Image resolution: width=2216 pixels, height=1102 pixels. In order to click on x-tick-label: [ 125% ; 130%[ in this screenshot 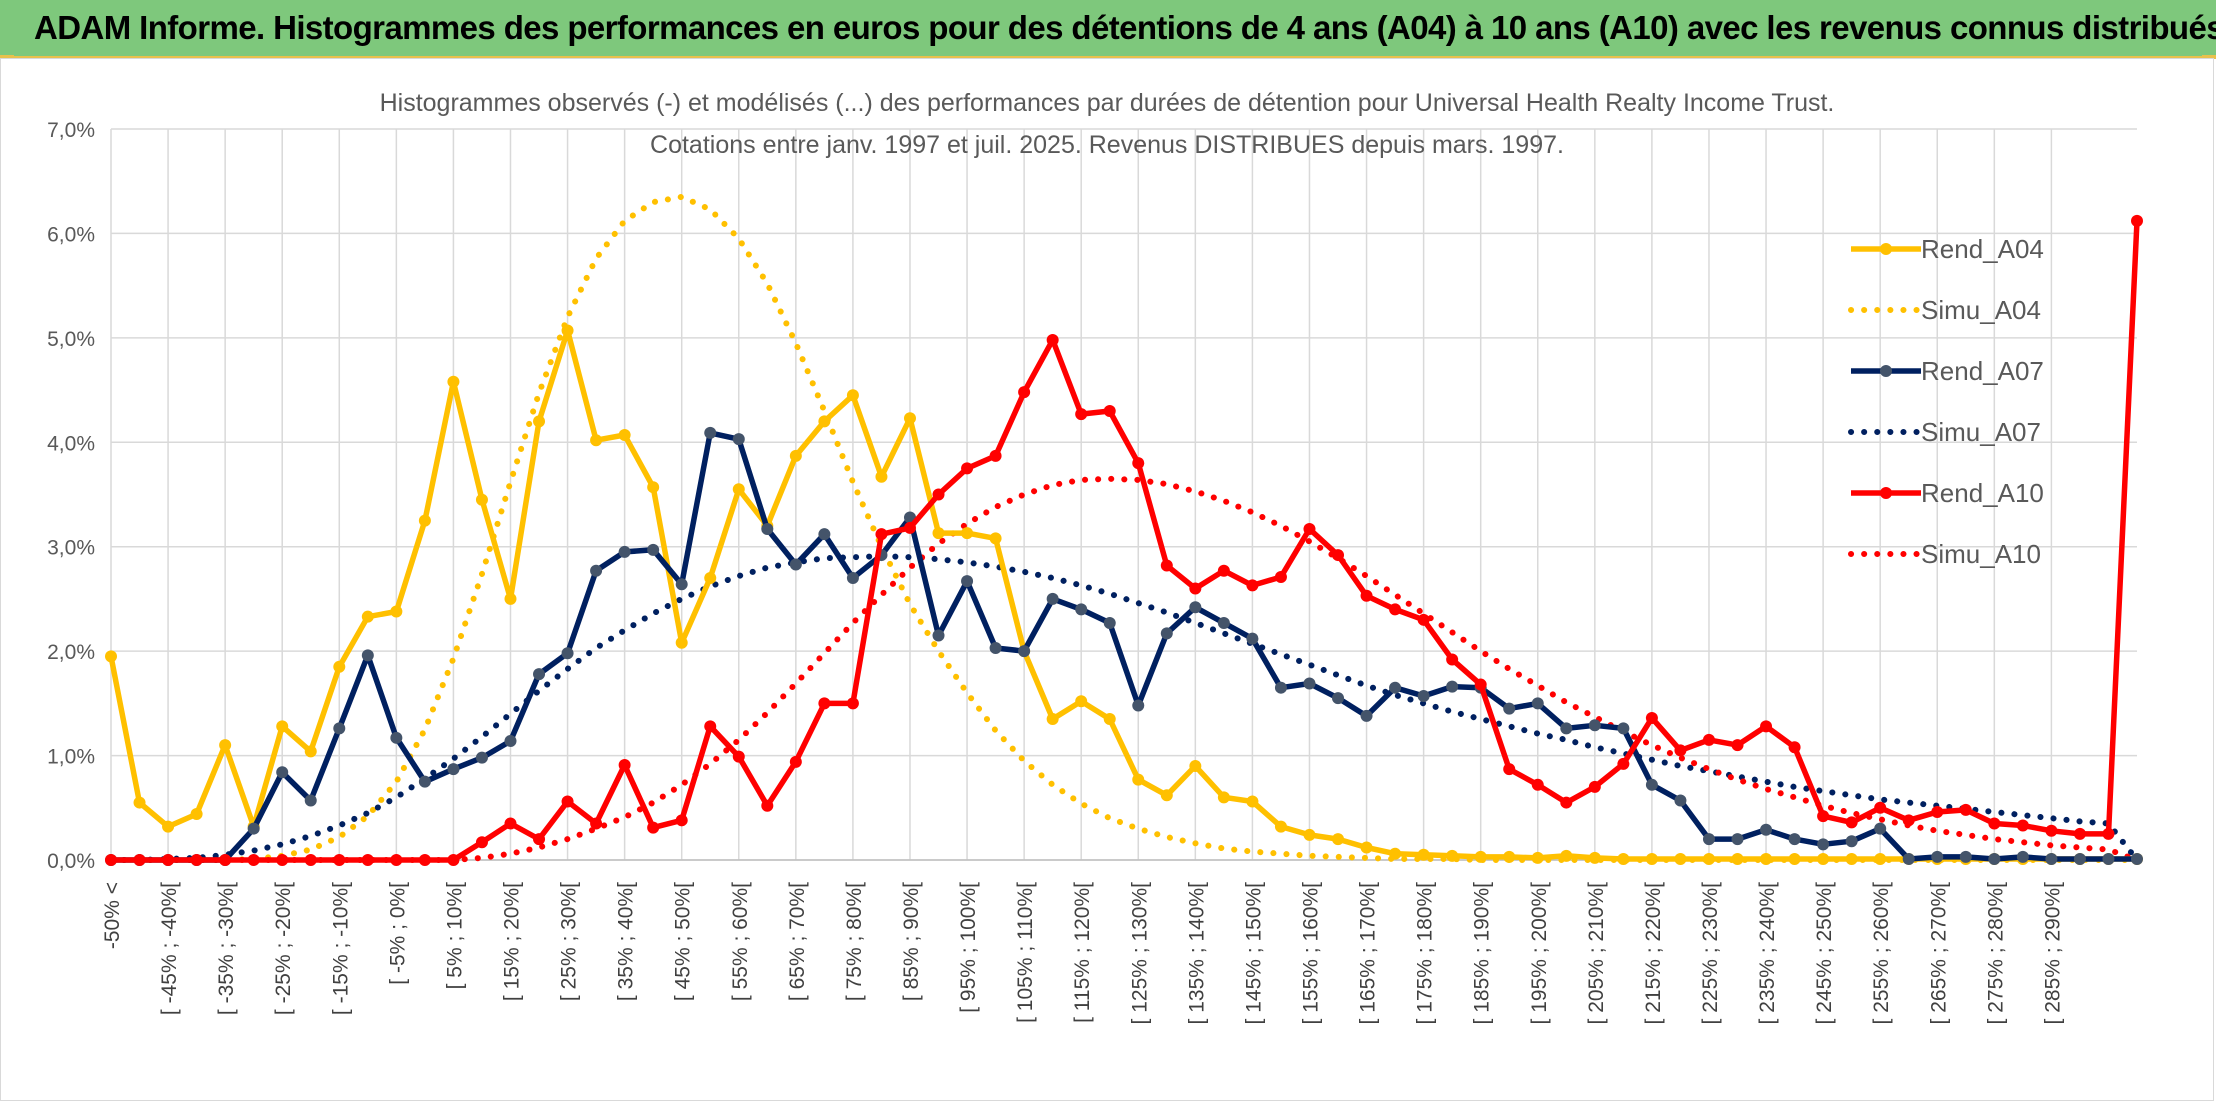, I will do `click(1139, 953)`.